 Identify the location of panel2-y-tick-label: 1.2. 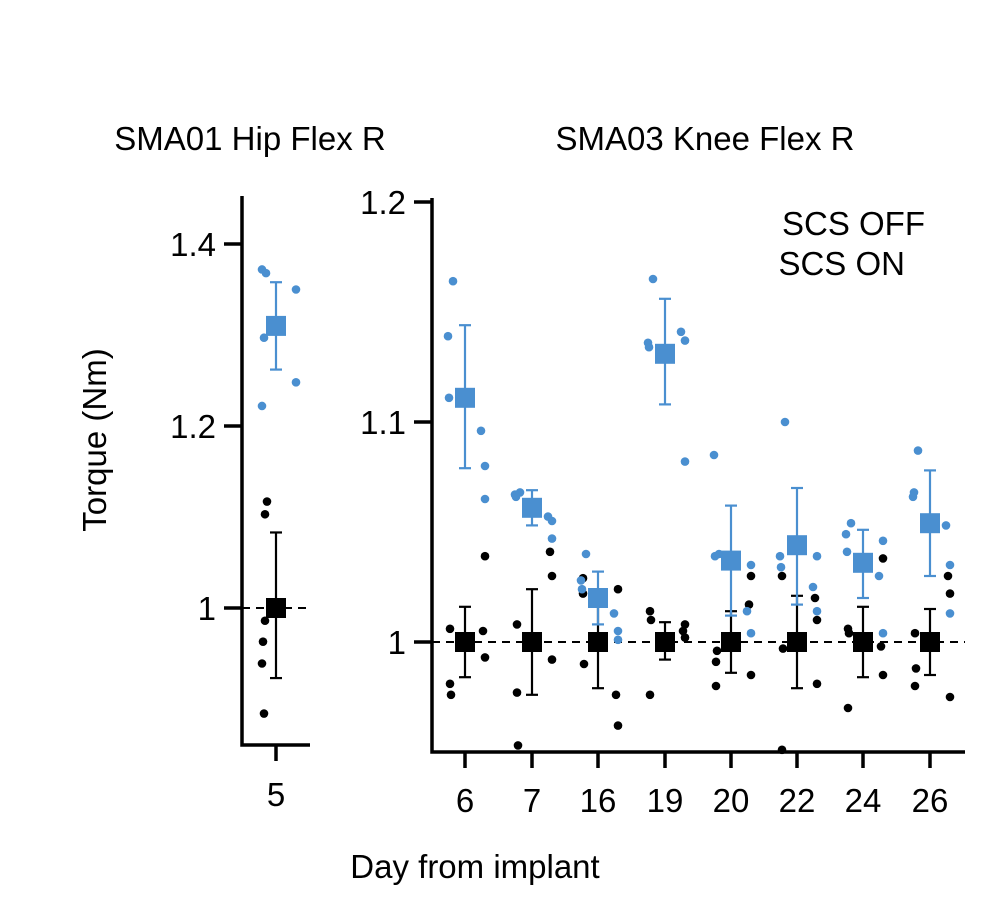
(383, 202).